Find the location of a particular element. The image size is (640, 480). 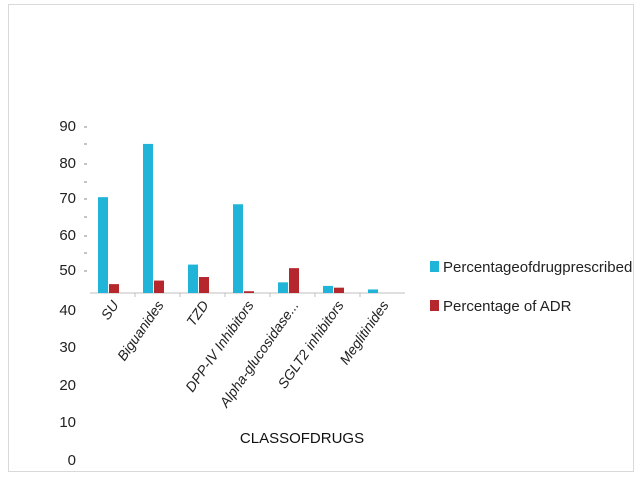

y-tick-label: 40 is located at coordinates (67, 310).